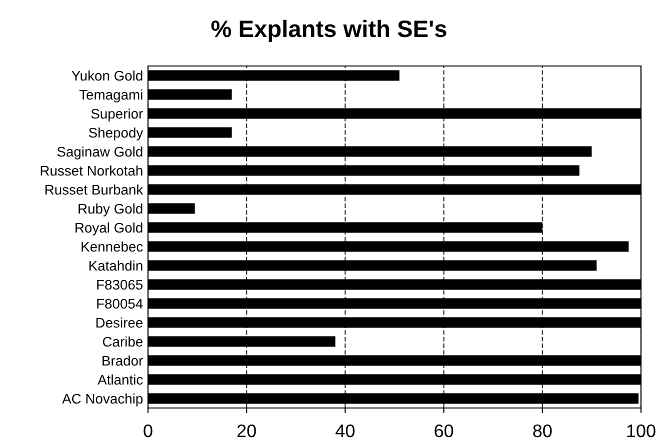  What do you see at coordinates (444, 431) in the screenshot?
I see `x-tick-label: 60` at bounding box center [444, 431].